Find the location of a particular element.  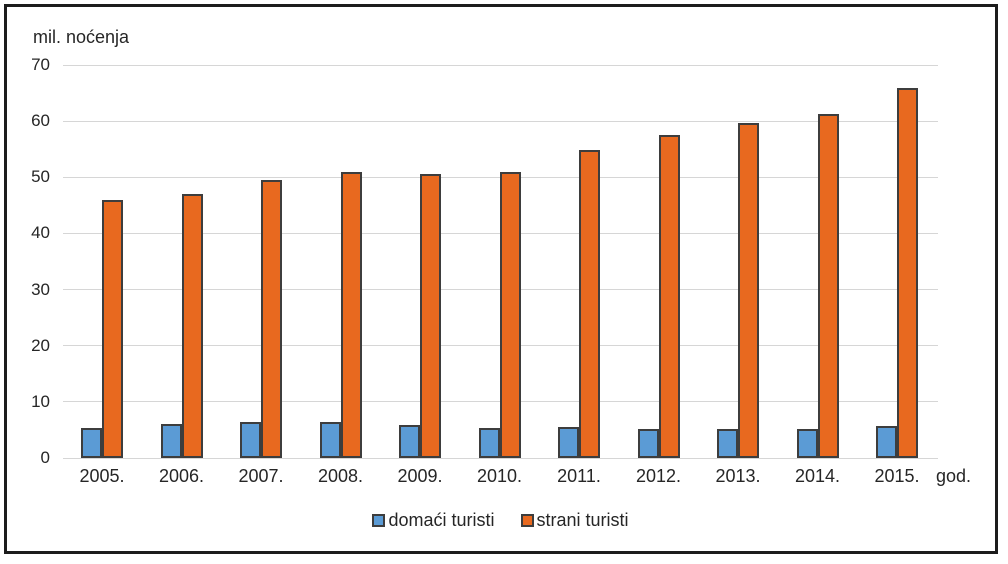

bar-domaći-turisti-2013 is located at coordinates (727, 443).